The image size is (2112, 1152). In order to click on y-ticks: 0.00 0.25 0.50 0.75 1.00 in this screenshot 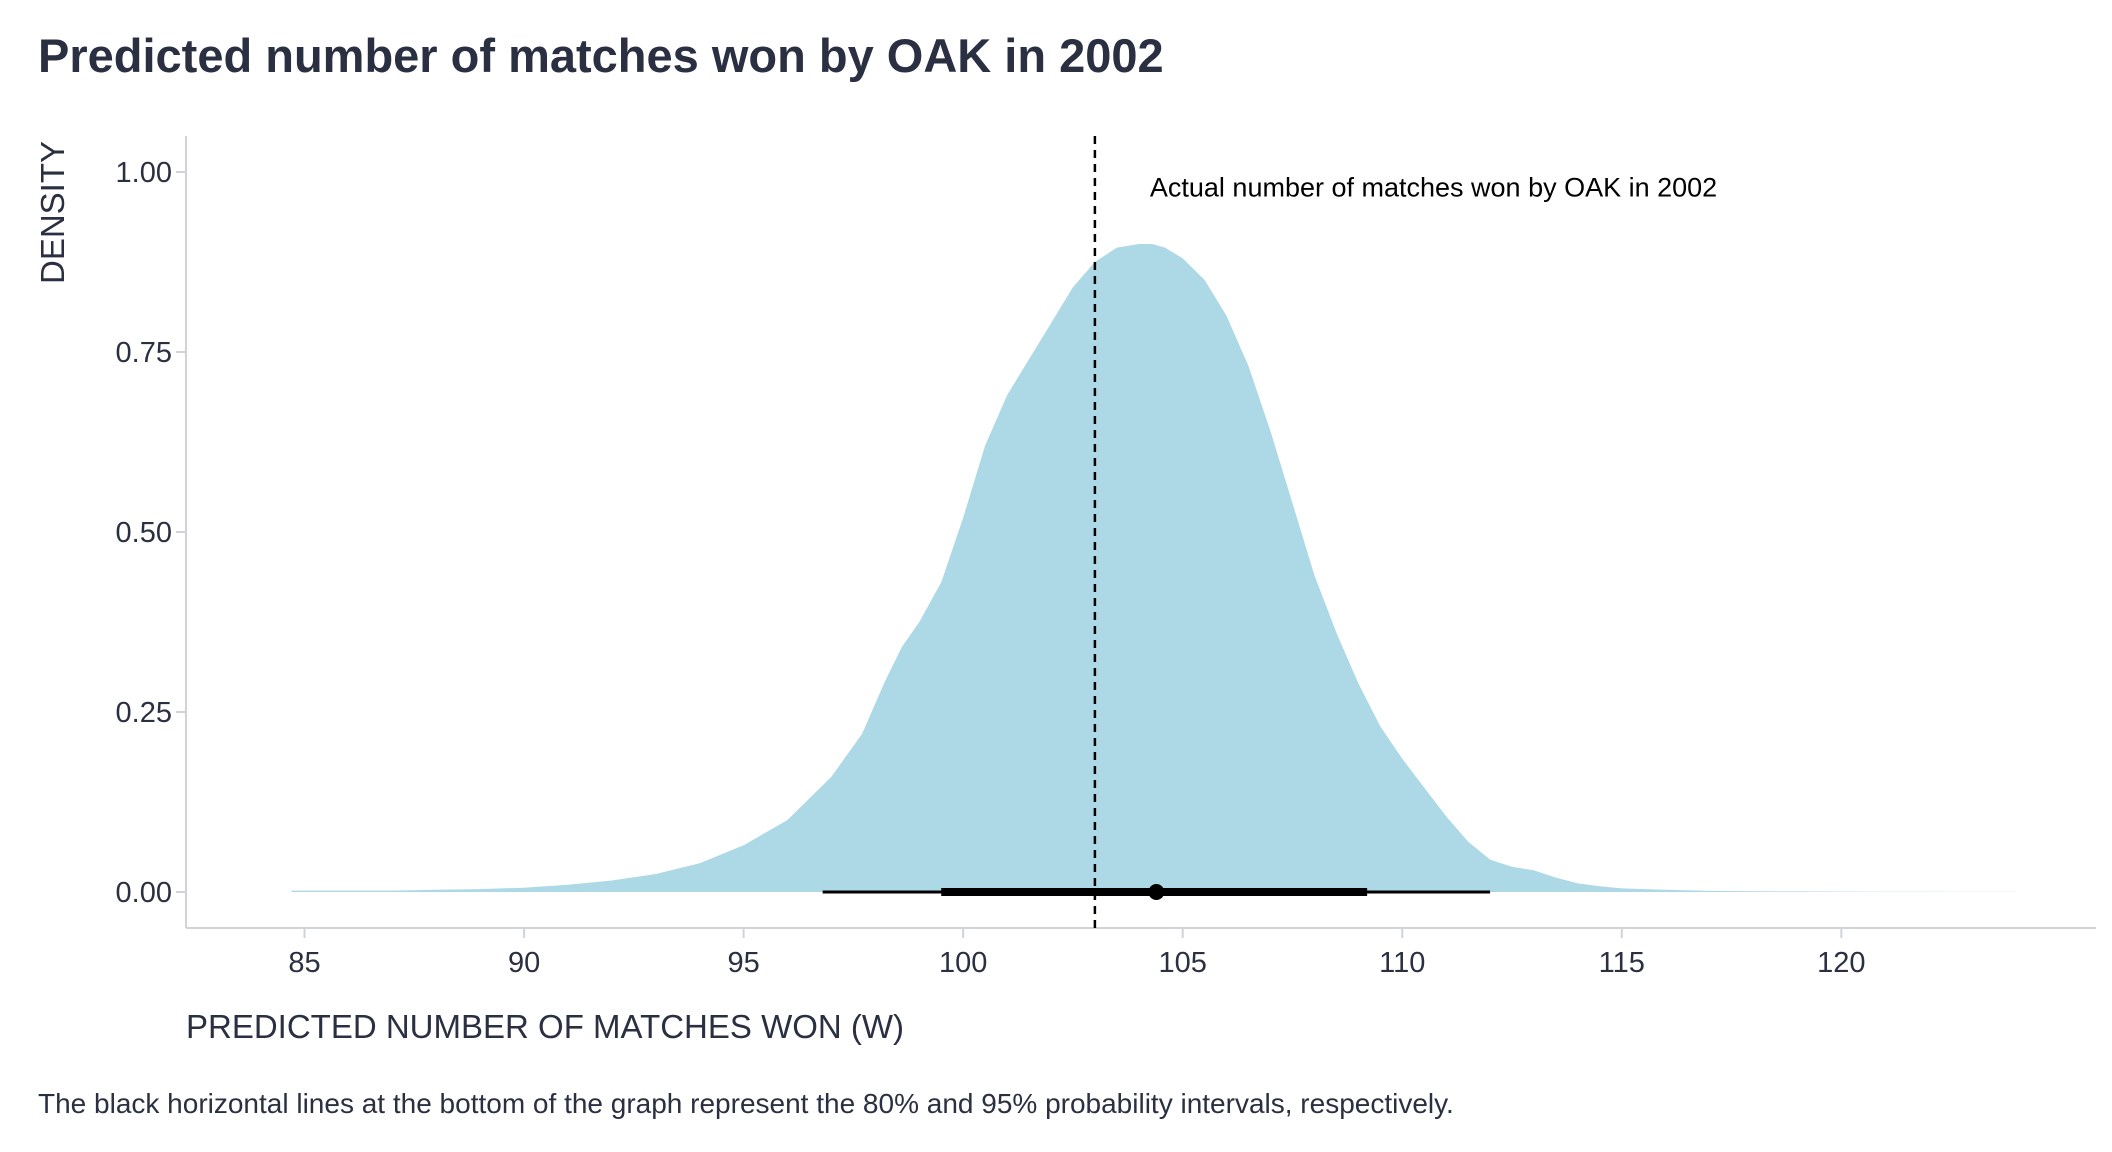, I will do `click(151, 533)`.